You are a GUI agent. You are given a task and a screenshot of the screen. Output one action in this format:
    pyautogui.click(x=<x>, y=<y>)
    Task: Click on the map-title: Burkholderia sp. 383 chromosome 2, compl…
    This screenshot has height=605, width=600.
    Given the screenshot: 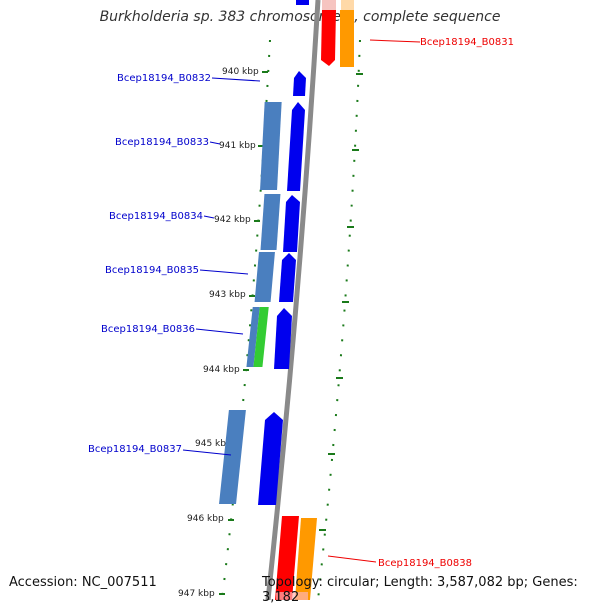 What is the action you would take?
    pyautogui.click(x=300, y=17)
    